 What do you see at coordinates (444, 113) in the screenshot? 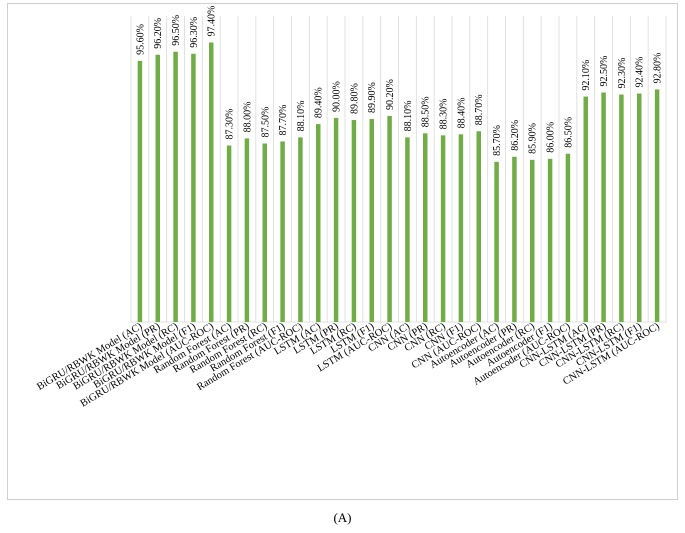
I see `data-label: 88.30%` at bounding box center [444, 113].